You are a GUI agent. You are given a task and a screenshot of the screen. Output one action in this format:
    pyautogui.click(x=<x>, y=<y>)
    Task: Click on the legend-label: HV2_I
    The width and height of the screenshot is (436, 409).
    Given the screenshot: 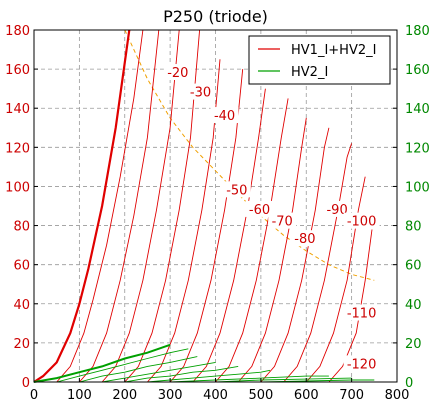 What is the action you would take?
    pyautogui.click(x=309, y=72)
    